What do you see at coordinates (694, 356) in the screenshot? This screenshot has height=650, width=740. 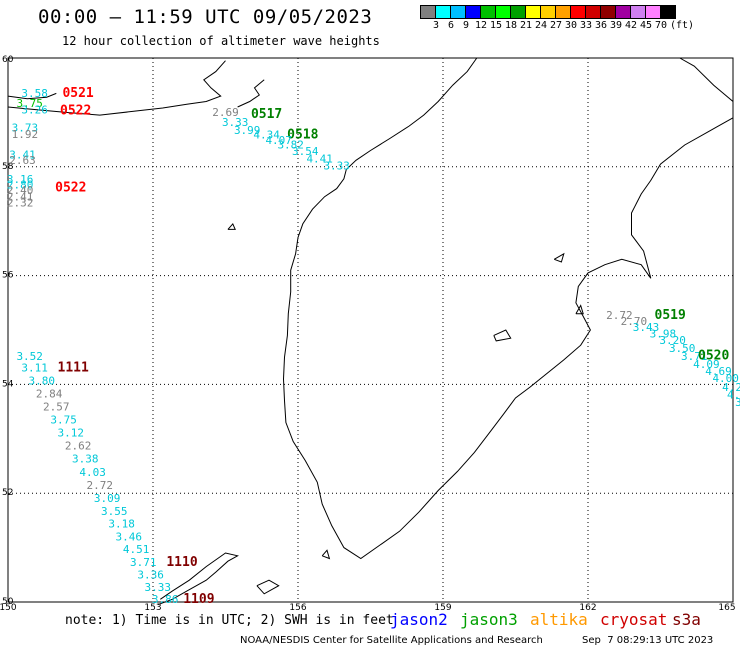 I see `wave-height-label: 3.71` at bounding box center [694, 356].